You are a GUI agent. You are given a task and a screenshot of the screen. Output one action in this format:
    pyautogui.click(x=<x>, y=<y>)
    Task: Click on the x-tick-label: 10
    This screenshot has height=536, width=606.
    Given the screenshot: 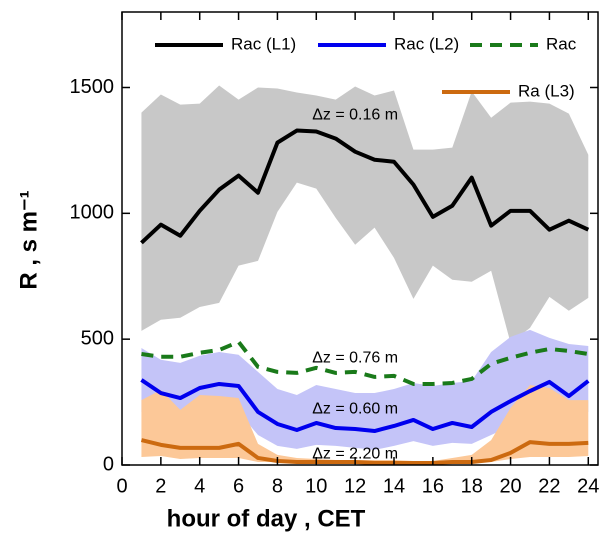 What is the action you would take?
    pyautogui.click(x=316, y=486)
    